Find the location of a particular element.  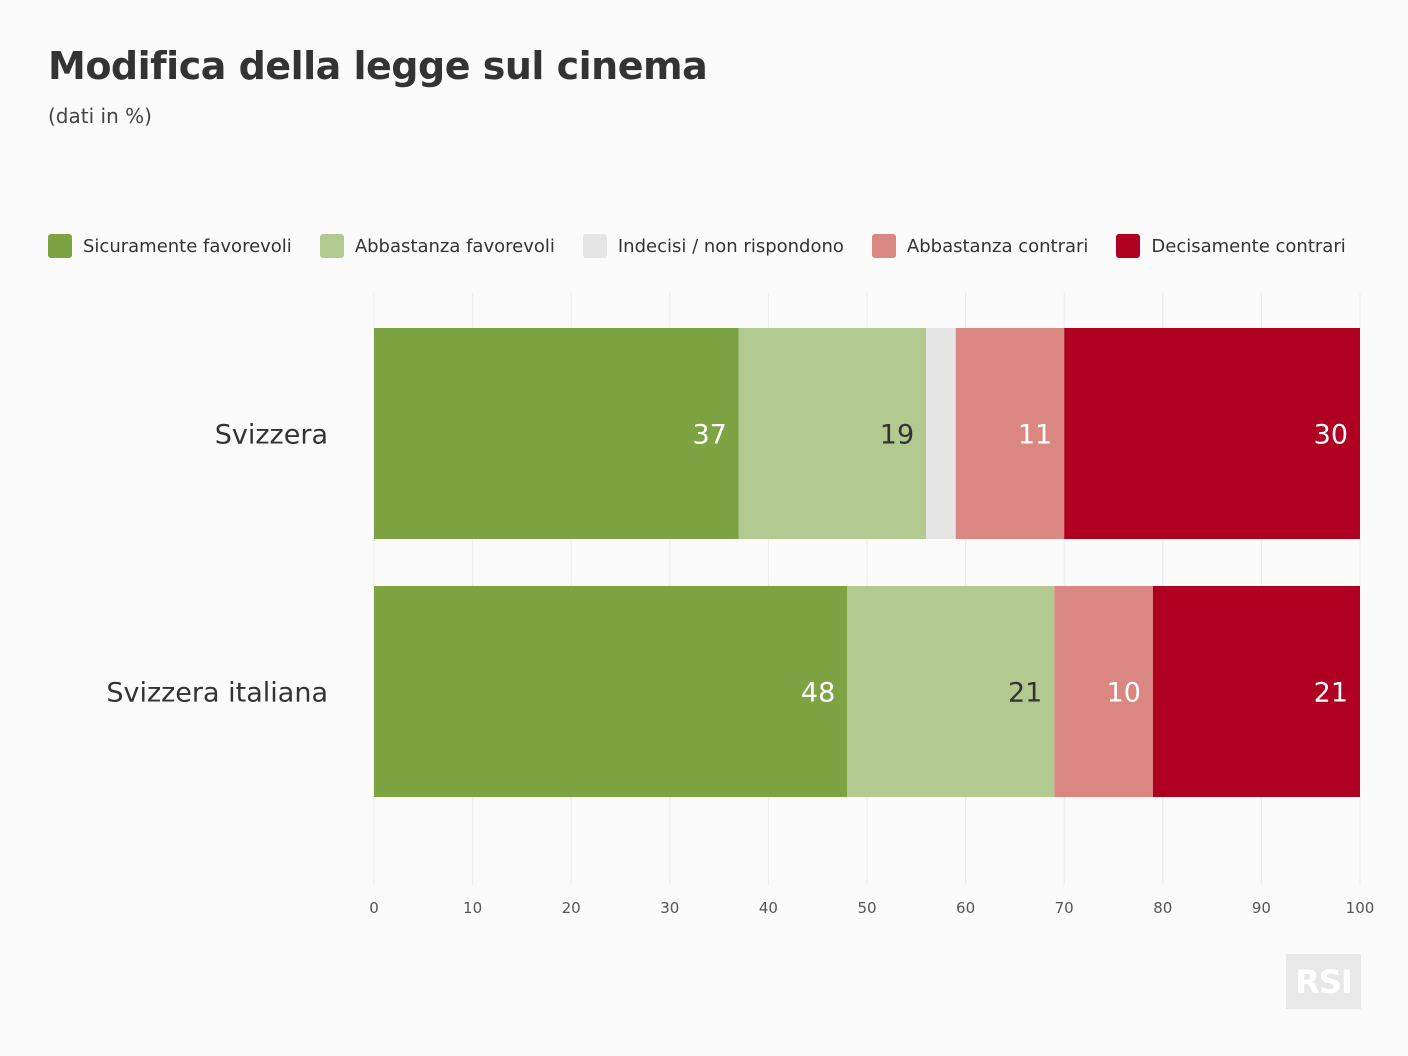

x-tick-label: 20 is located at coordinates (571, 908).